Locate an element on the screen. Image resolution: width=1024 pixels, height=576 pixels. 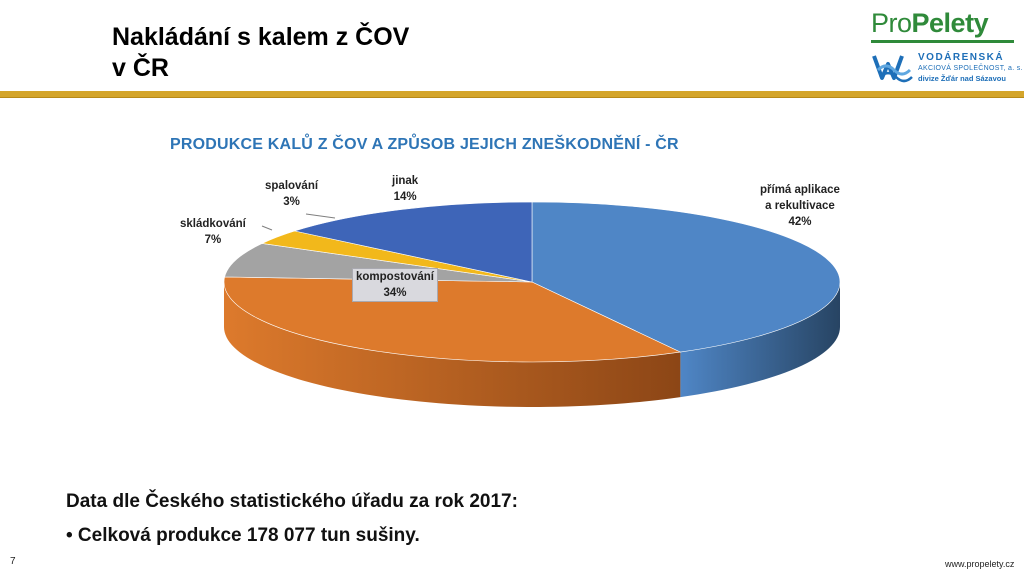
slice-label-percent: 34% is located at coordinates (395, 293).